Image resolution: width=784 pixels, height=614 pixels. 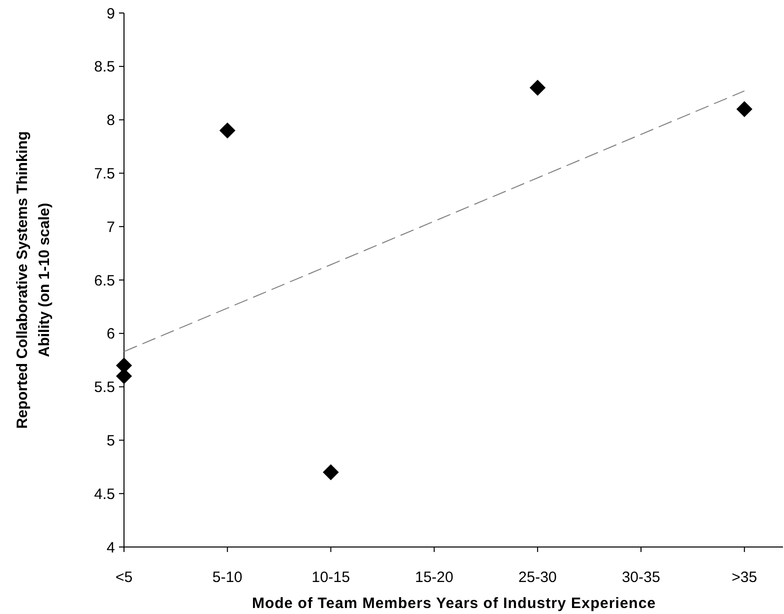 What do you see at coordinates (641, 577) in the screenshot?
I see `x-tick-label: 30-35` at bounding box center [641, 577].